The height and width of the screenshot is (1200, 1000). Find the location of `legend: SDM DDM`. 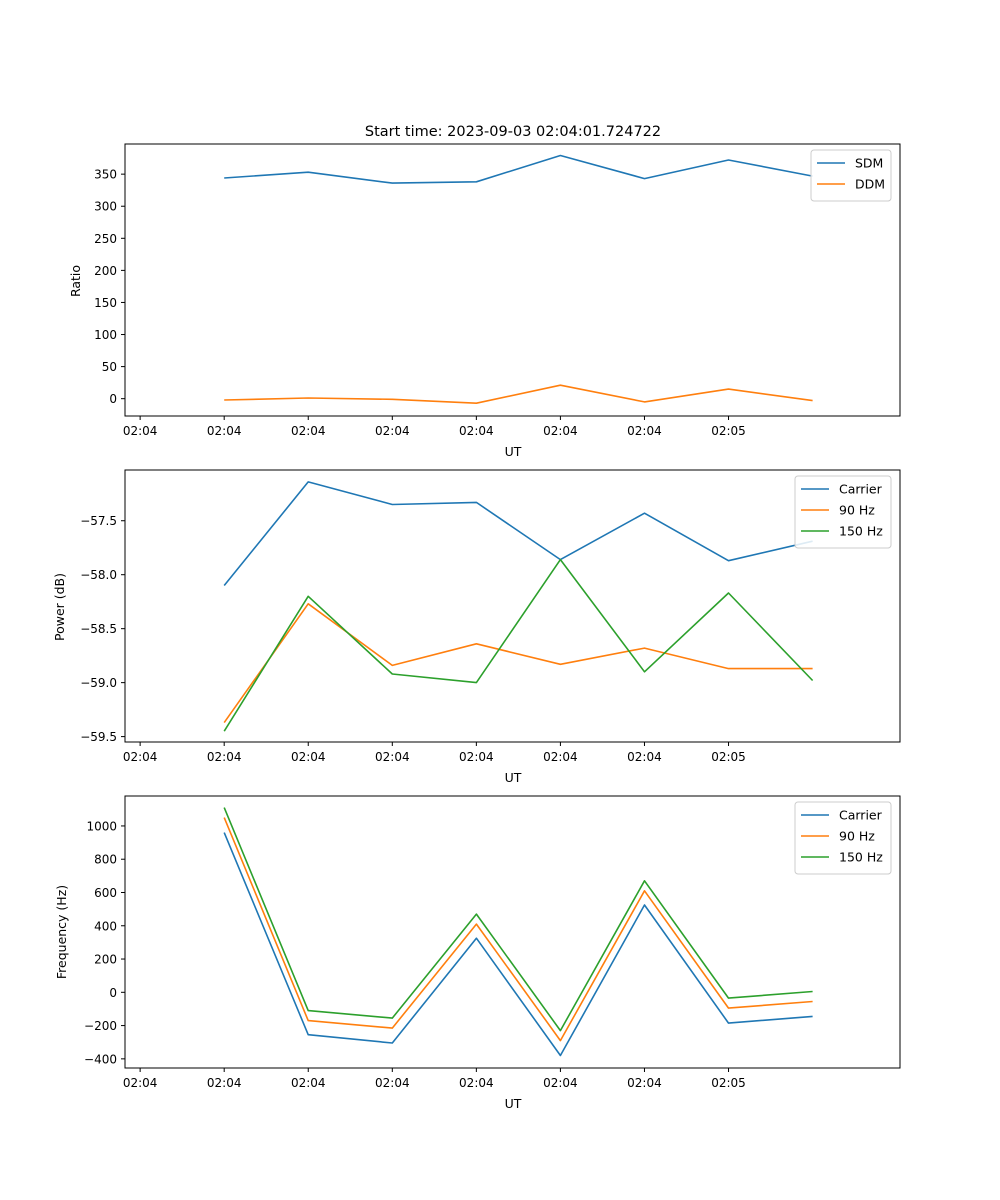

legend: SDM DDM is located at coordinates (851, 175).